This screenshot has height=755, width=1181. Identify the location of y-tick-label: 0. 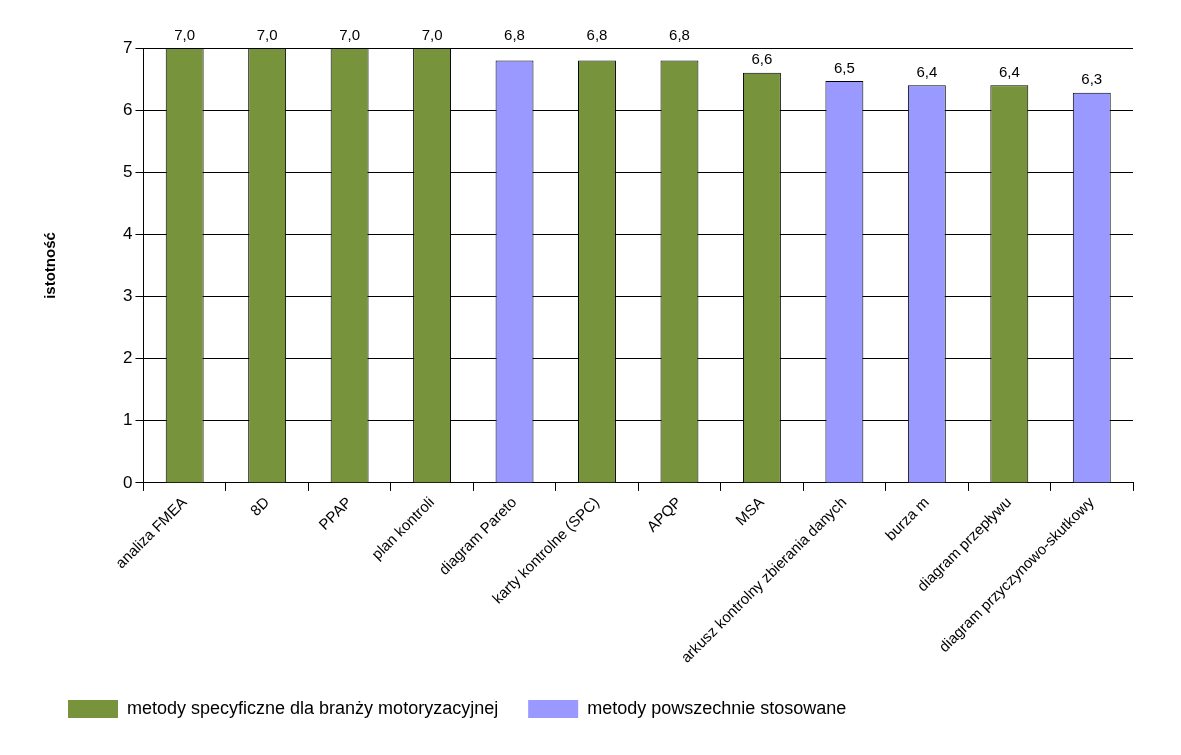
(127, 482).